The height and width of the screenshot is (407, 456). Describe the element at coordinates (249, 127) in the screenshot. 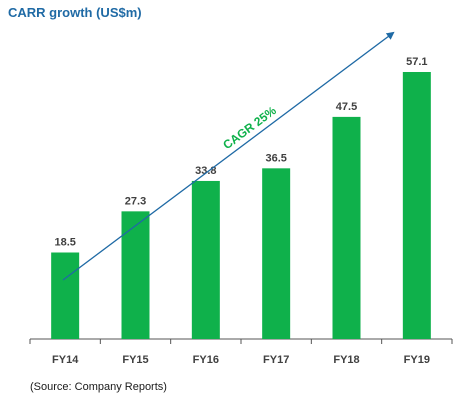

I see `cagr-annotation: CAGR 25%` at that location.